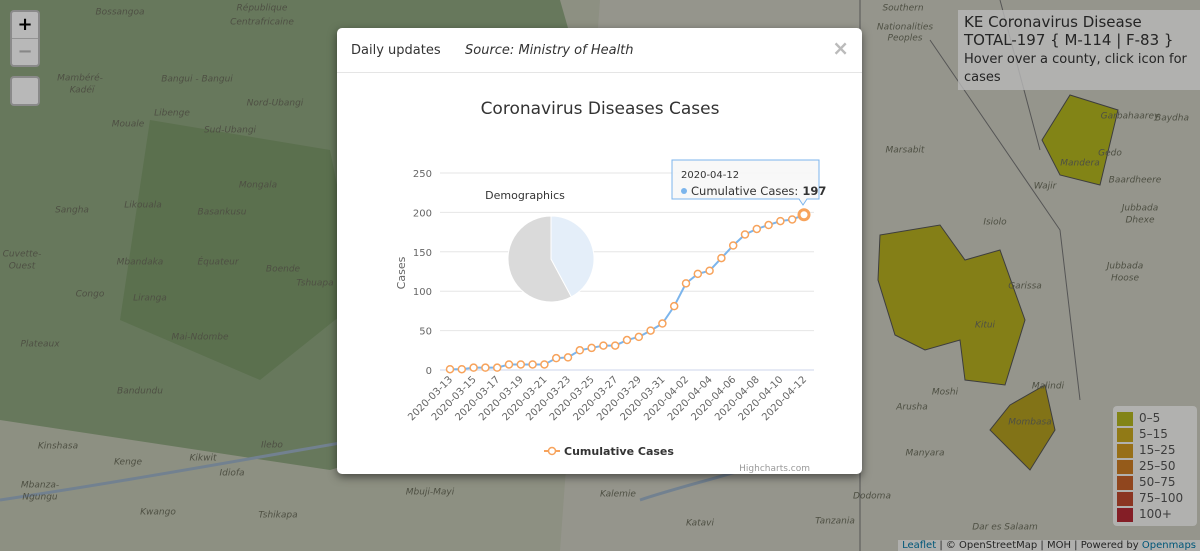 This screenshot has width=1200, height=551. Describe the element at coordinates (231, 474) in the screenshot. I see `map-label: Idiofa` at that location.